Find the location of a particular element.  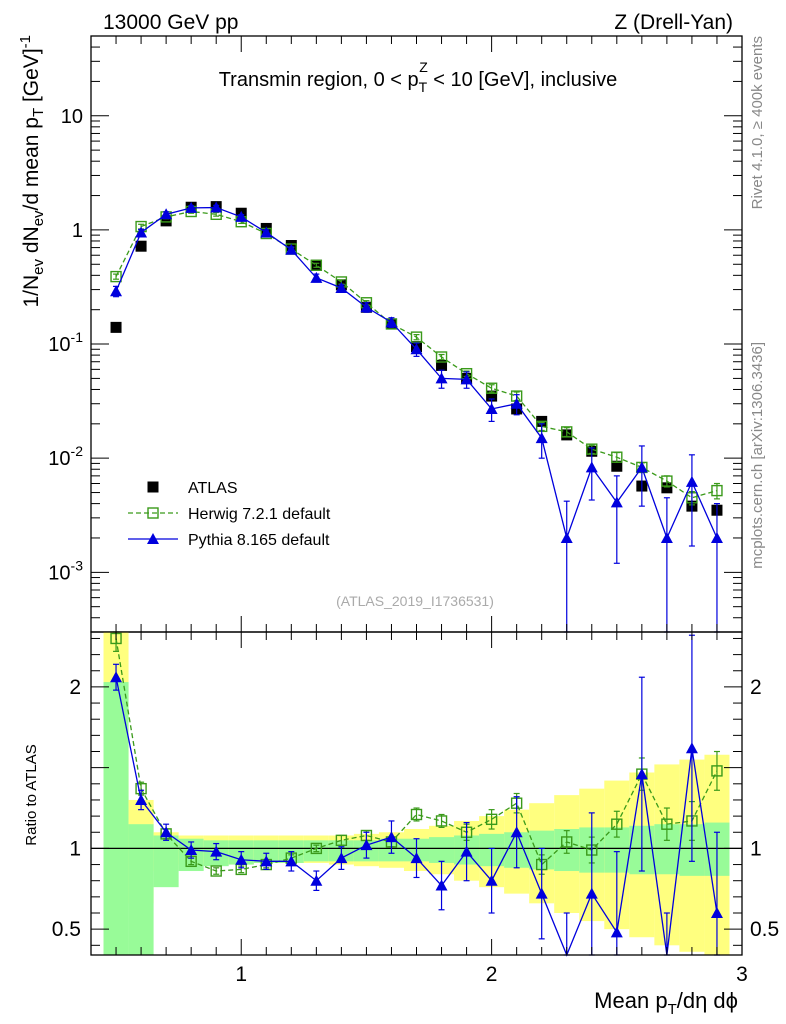

ratio-y-tick-label-right: 1 is located at coordinates (756, 848).